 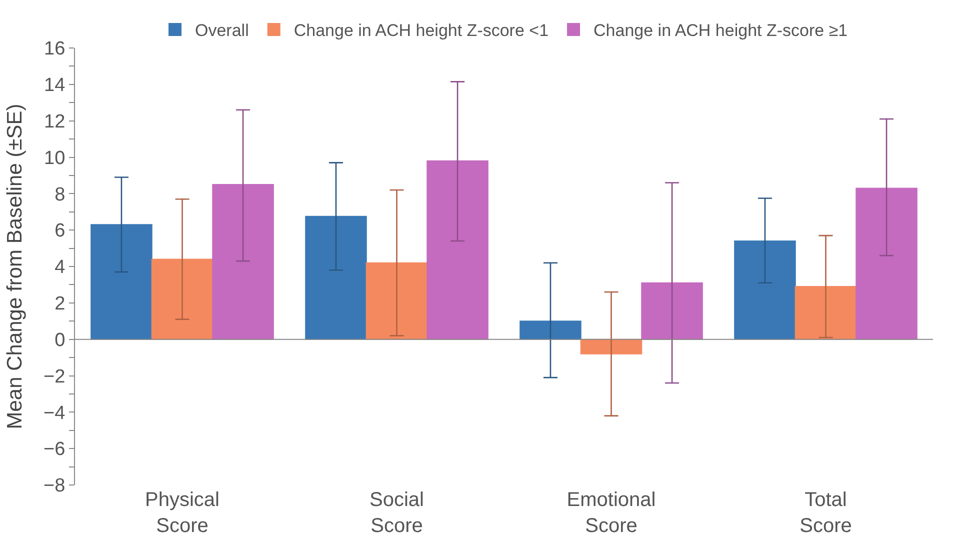 What do you see at coordinates (826, 513) in the screenshot?
I see `x-tick-label: Total Score` at bounding box center [826, 513].